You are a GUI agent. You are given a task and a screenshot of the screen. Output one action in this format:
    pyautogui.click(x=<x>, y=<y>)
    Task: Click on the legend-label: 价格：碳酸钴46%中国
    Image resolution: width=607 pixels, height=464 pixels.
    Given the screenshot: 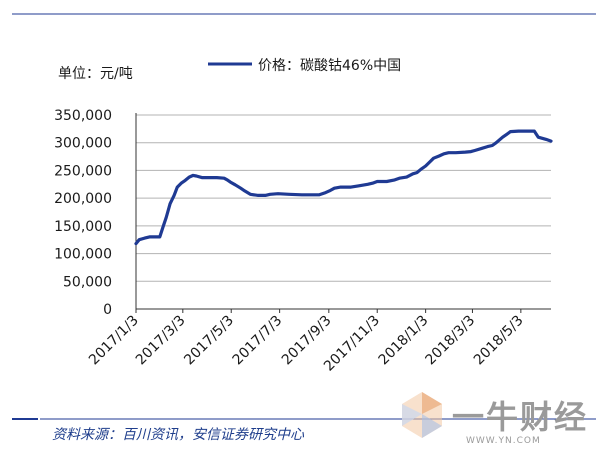 What is the action you would take?
    pyautogui.click(x=330, y=66)
    